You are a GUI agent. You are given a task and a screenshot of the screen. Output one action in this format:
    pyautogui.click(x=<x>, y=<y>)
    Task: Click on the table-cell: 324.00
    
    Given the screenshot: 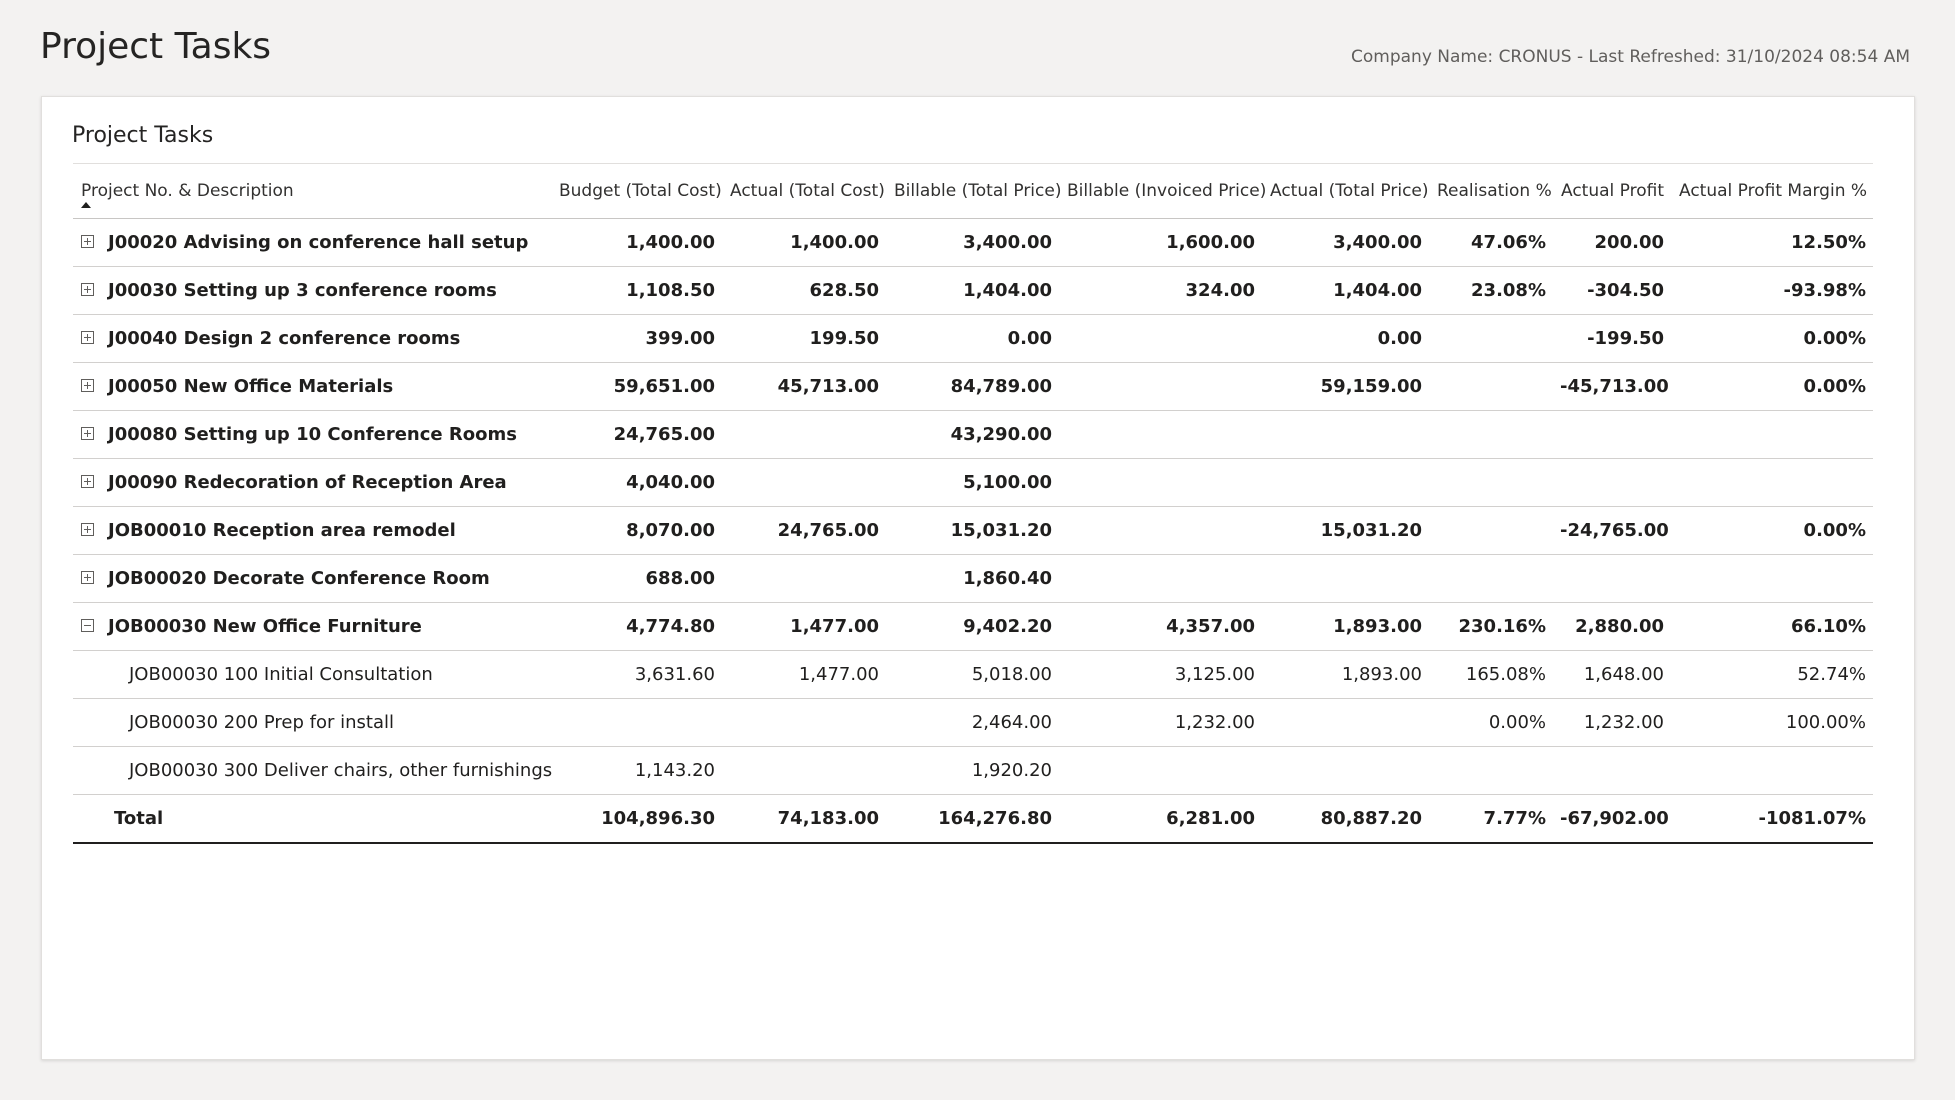 What is the action you would take?
    pyautogui.click(x=1160, y=290)
    